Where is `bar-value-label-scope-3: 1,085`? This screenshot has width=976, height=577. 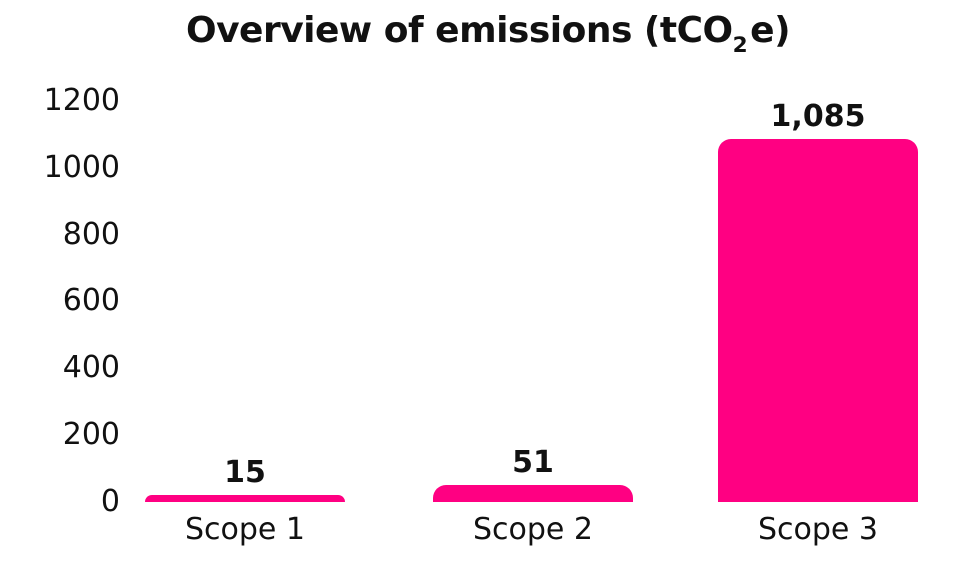
bar-value-label-scope-3: 1,085 is located at coordinates (818, 117).